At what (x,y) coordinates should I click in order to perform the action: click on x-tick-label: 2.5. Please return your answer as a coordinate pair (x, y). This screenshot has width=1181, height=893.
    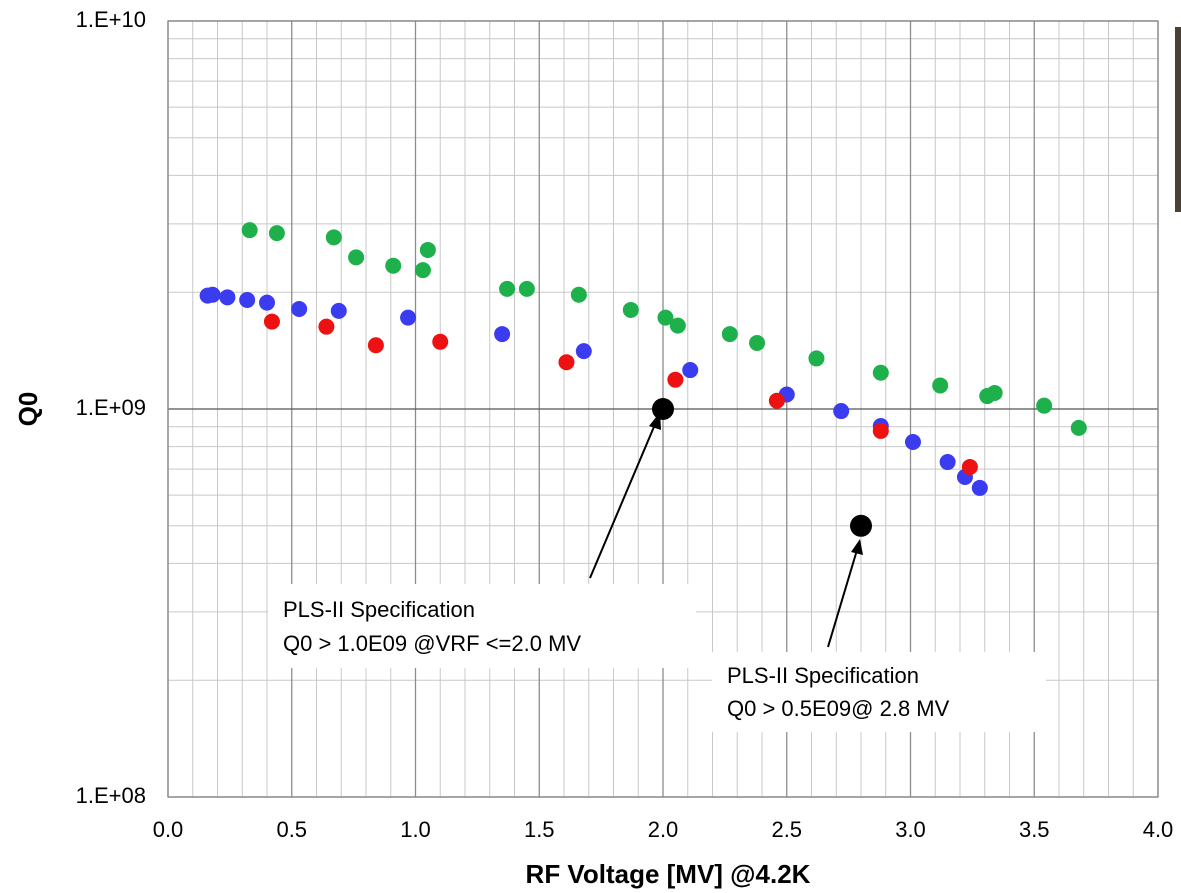
    Looking at the image, I should click on (786, 829).